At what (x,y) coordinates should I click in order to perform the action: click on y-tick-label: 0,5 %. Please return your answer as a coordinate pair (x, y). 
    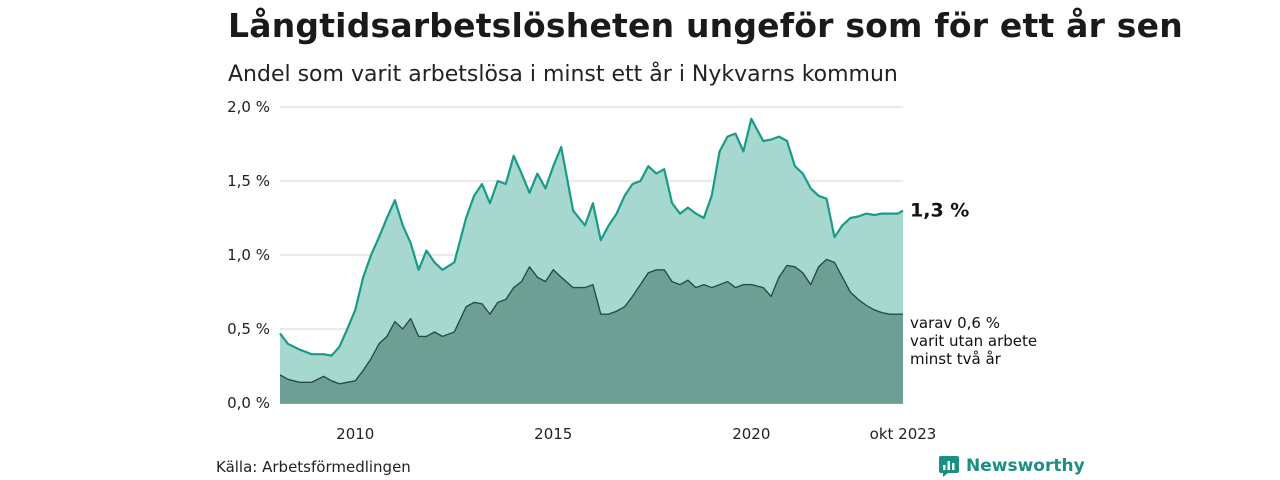
    Looking at the image, I should click on (248, 329).